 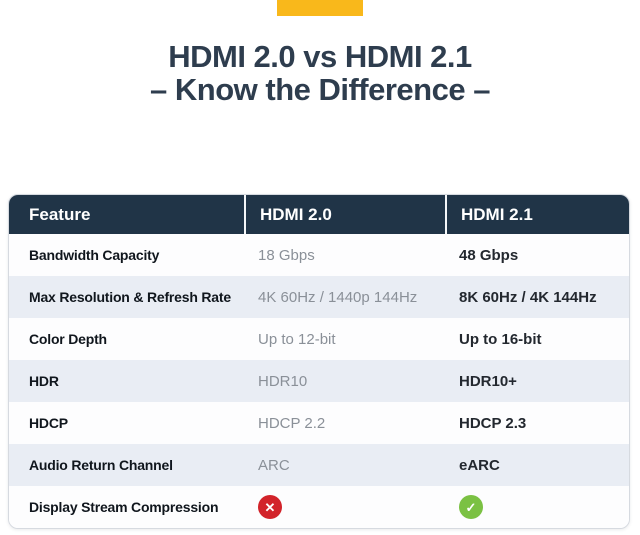 I want to click on table-row-bandwidth: Bandwidth Capacity 18 Gbps 48 Gbps, so click(x=319, y=255).